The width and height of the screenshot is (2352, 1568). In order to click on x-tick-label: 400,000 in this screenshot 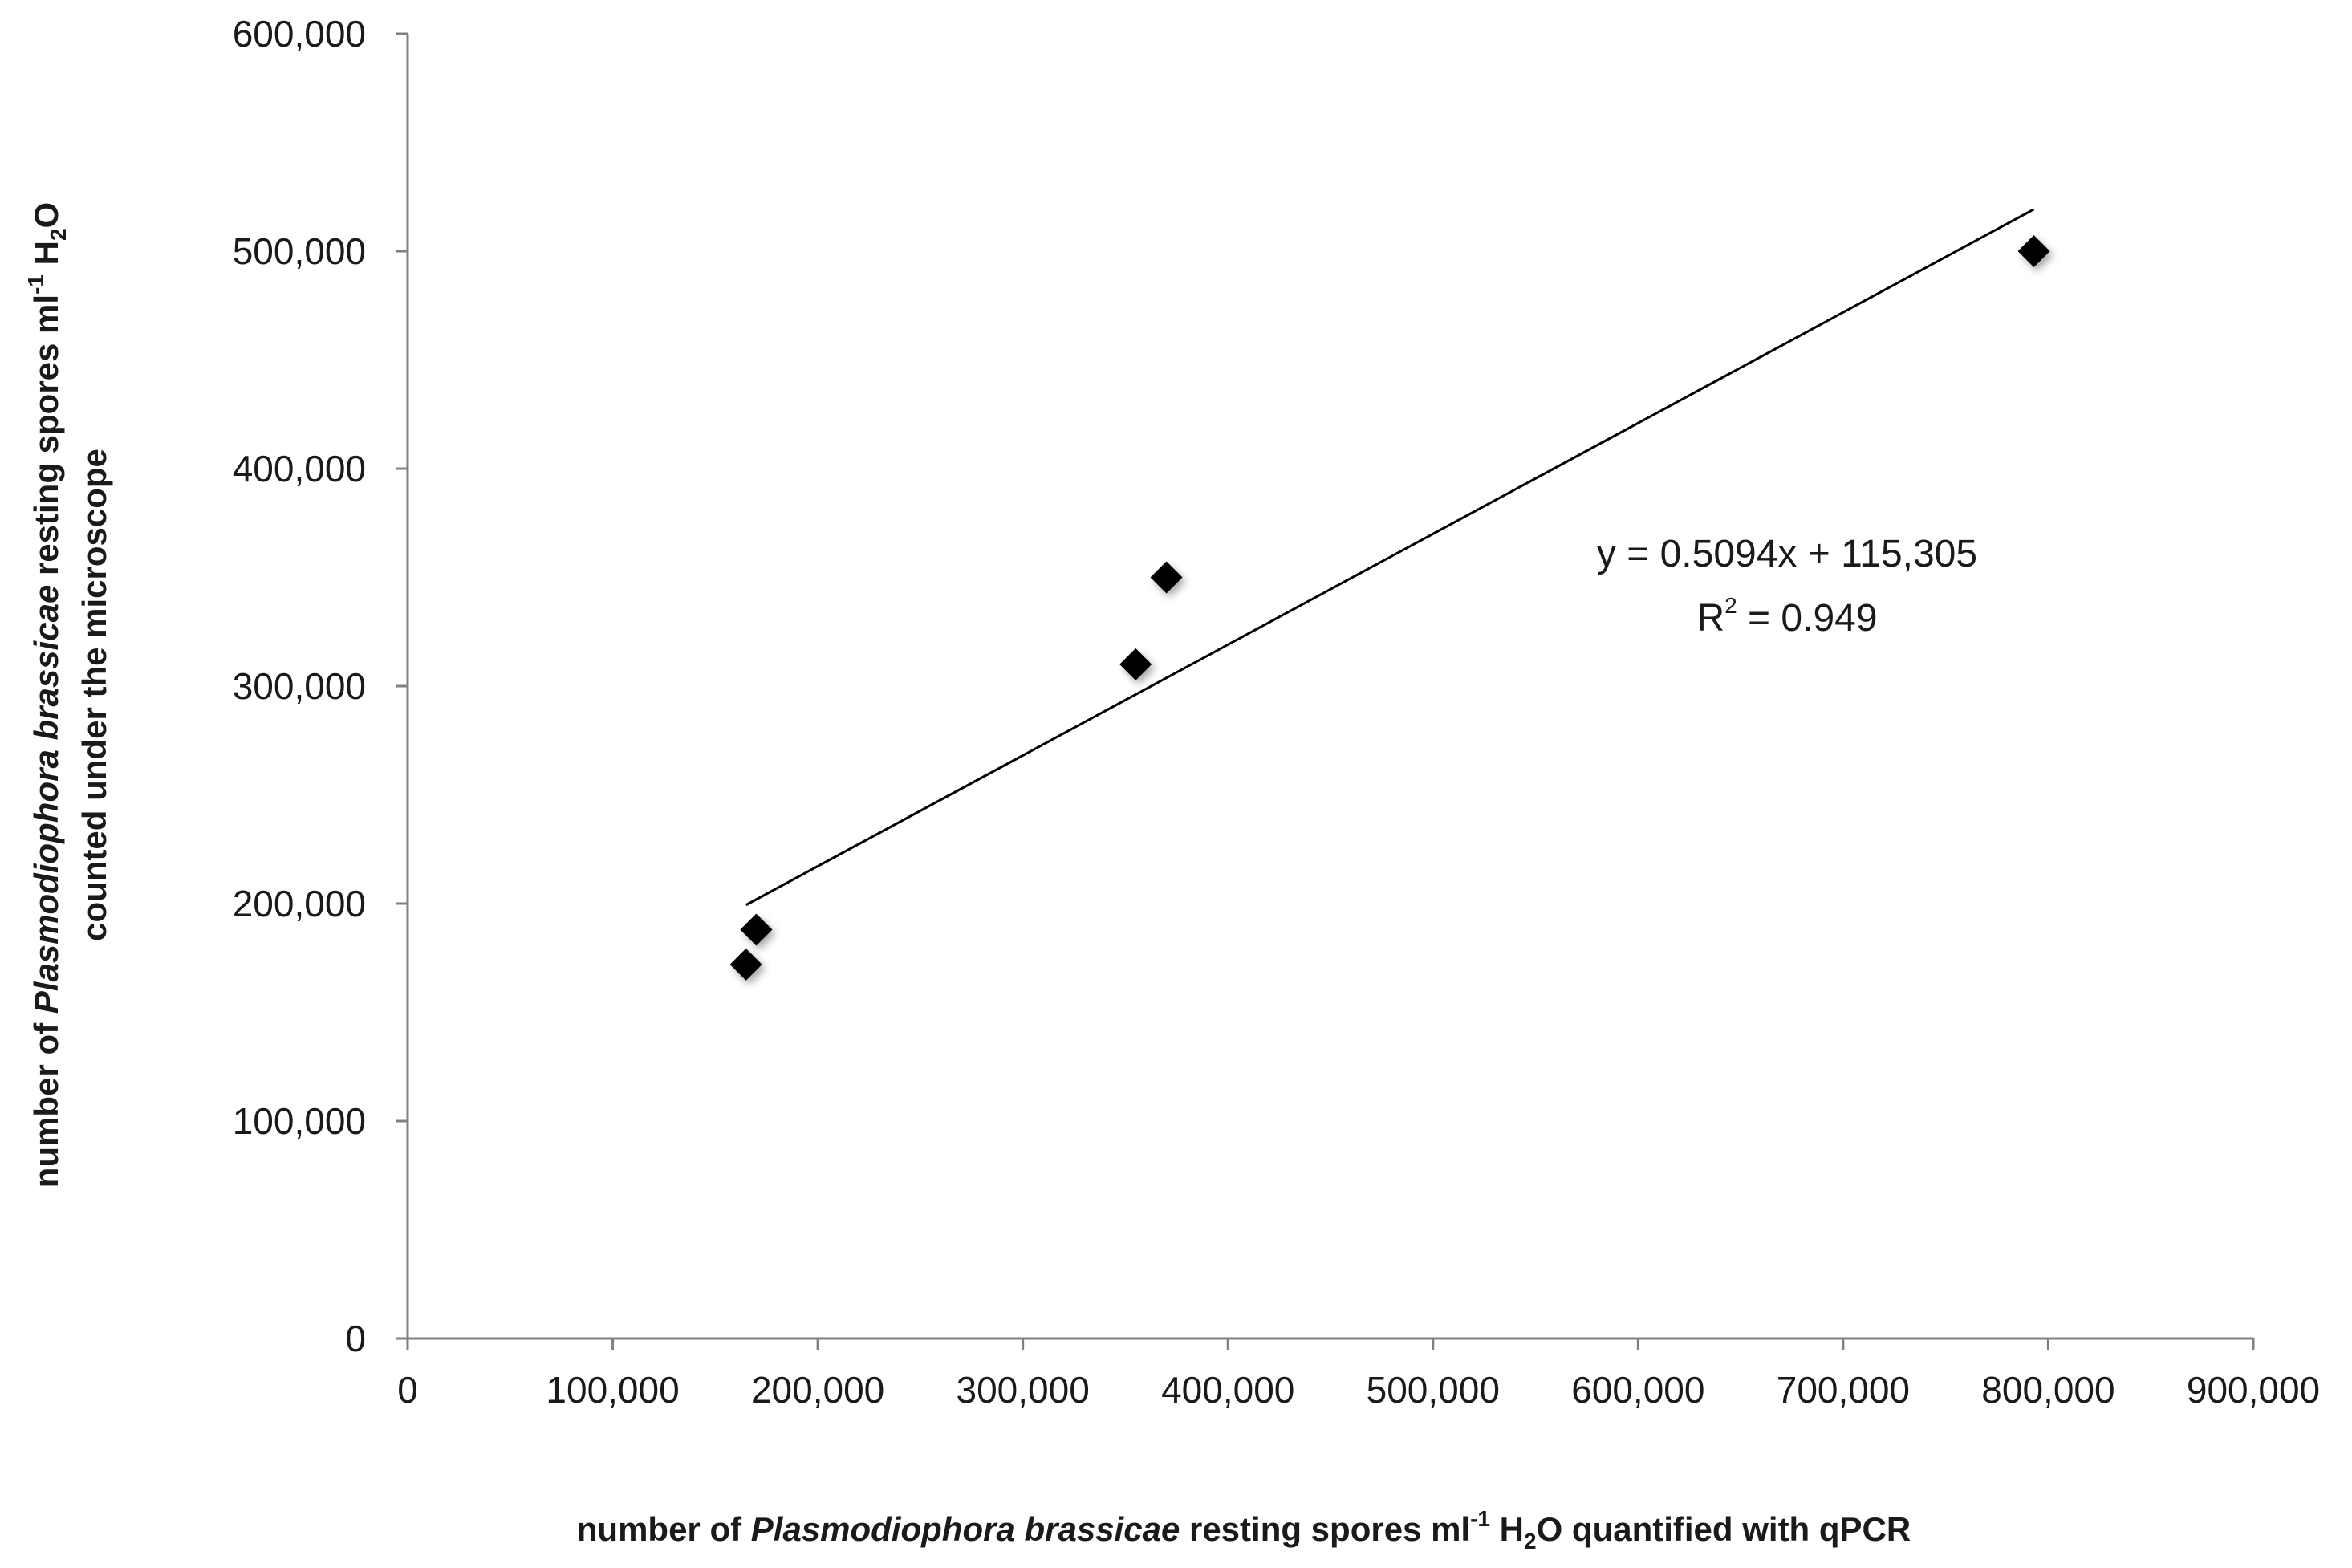, I will do `click(1227, 1390)`.